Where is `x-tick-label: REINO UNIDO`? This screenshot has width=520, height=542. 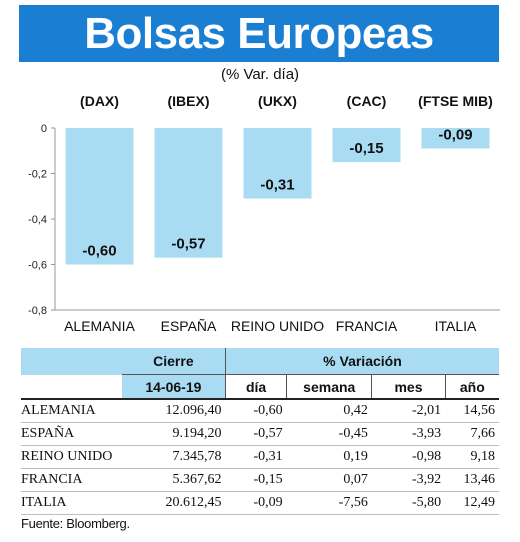 x-tick-label: REINO UNIDO is located at coordinates (277, 326).